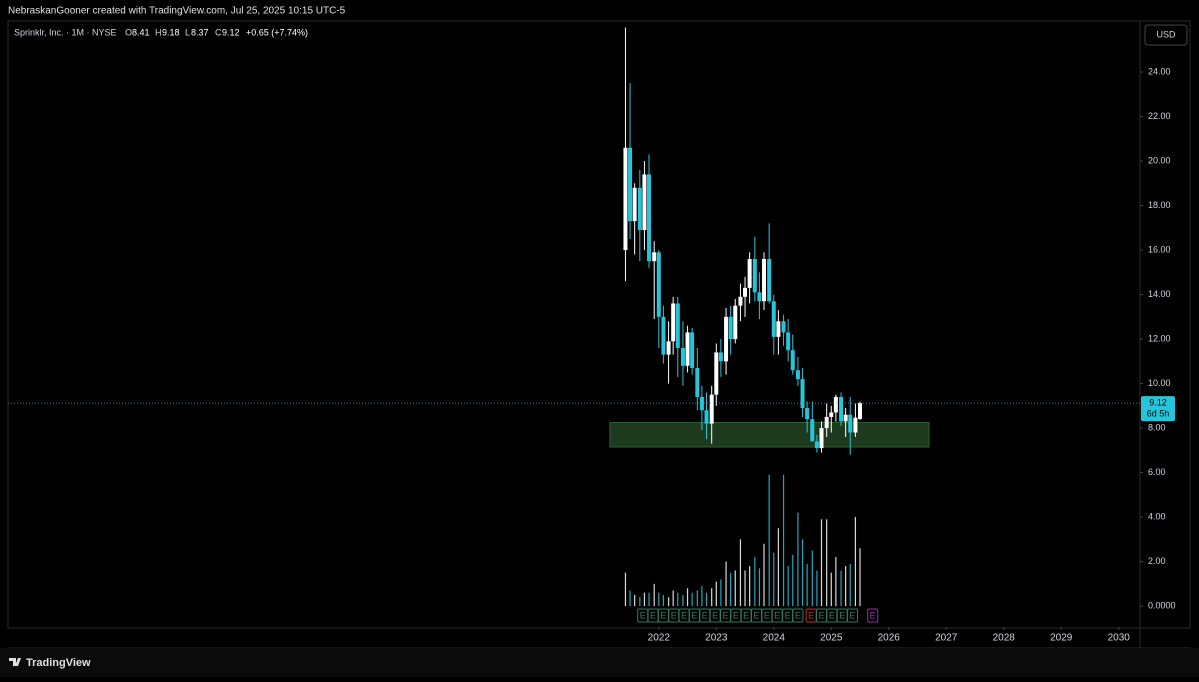 The width and height of the screenshot is (1199, 682). I want to click on y-tick-label: 10.00, so click(1159, 383).